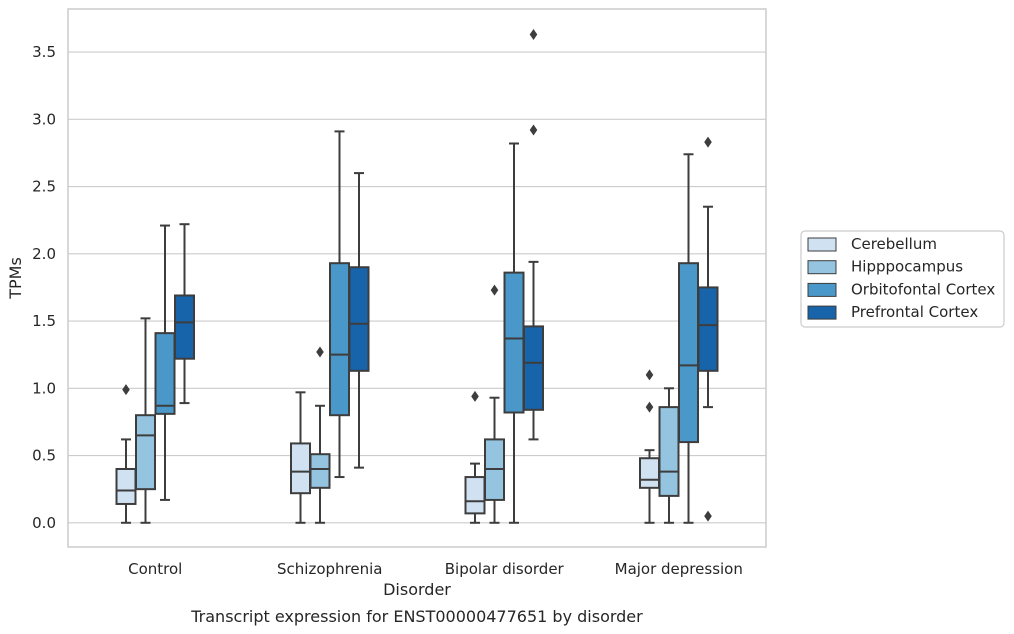 The height and width of the screenshot is (634, 1014). I want to click on x-axis-label: Disorder, so click(417, 589).